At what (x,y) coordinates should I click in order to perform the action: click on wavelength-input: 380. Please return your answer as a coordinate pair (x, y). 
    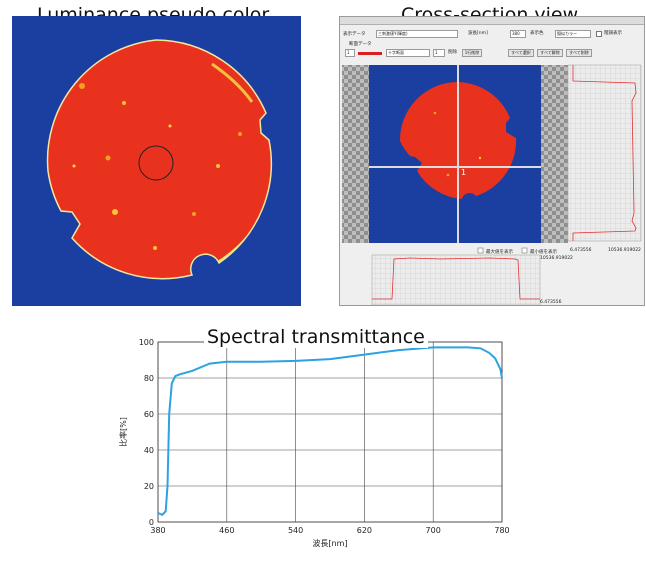
    Looking at the image, I should click on (518, 34).